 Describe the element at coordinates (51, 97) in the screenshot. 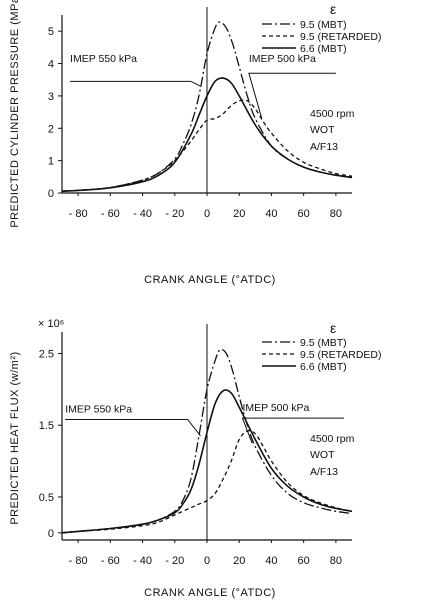

I see `pressure-y-tick-label: 3` at that location.